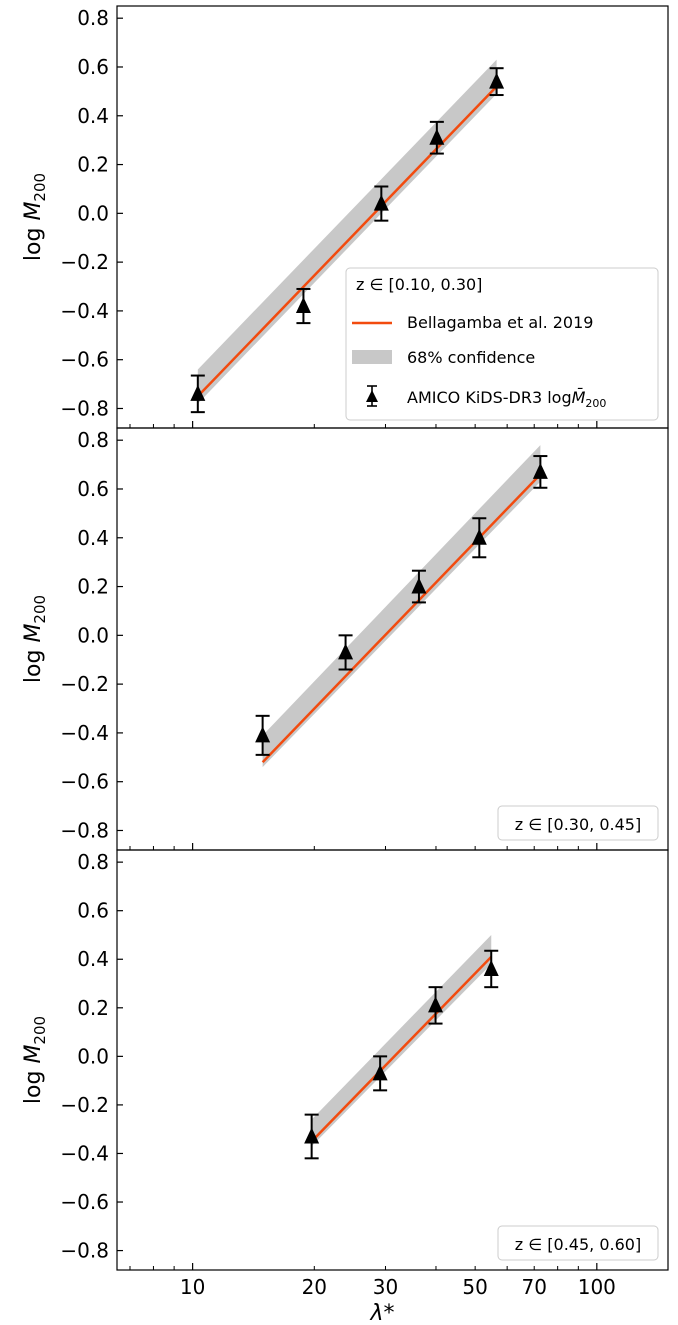 Image resolution: width=678 pixels, height=1325 pixels. Describe the element at coordinates (314, 1287) in the screenshot. I see `x-tick-label: 20` at that location.